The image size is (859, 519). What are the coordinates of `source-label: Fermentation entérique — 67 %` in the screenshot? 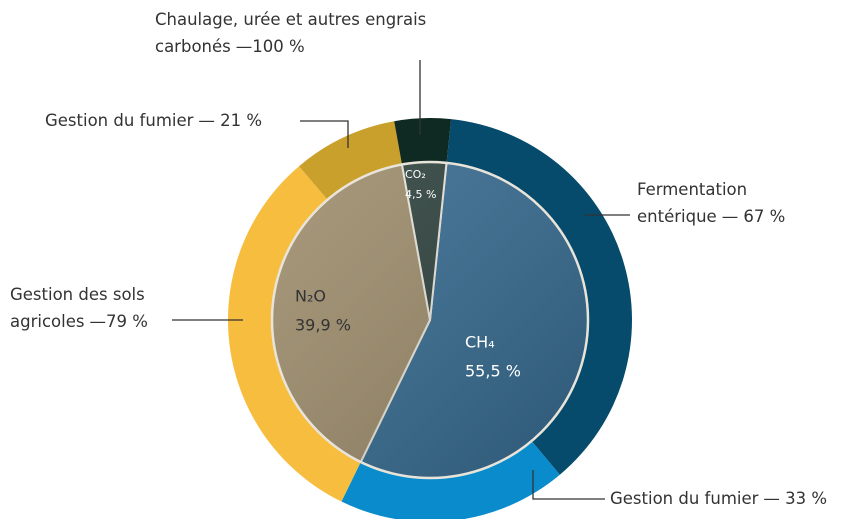 It's located at (732, 203).